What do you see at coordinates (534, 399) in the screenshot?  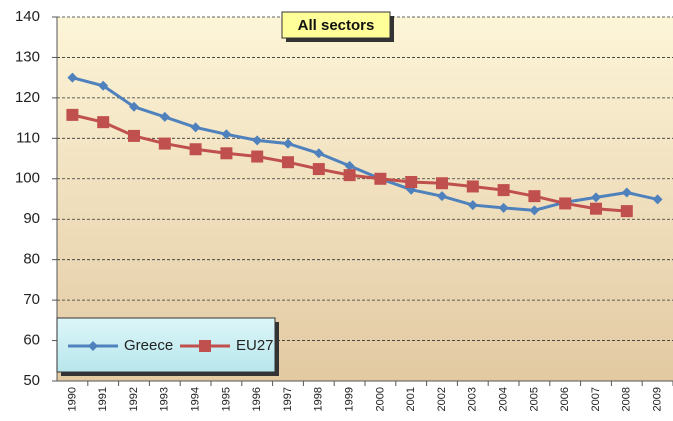 I see `x-tick-label: 2005` at bounding box center [534, 399].